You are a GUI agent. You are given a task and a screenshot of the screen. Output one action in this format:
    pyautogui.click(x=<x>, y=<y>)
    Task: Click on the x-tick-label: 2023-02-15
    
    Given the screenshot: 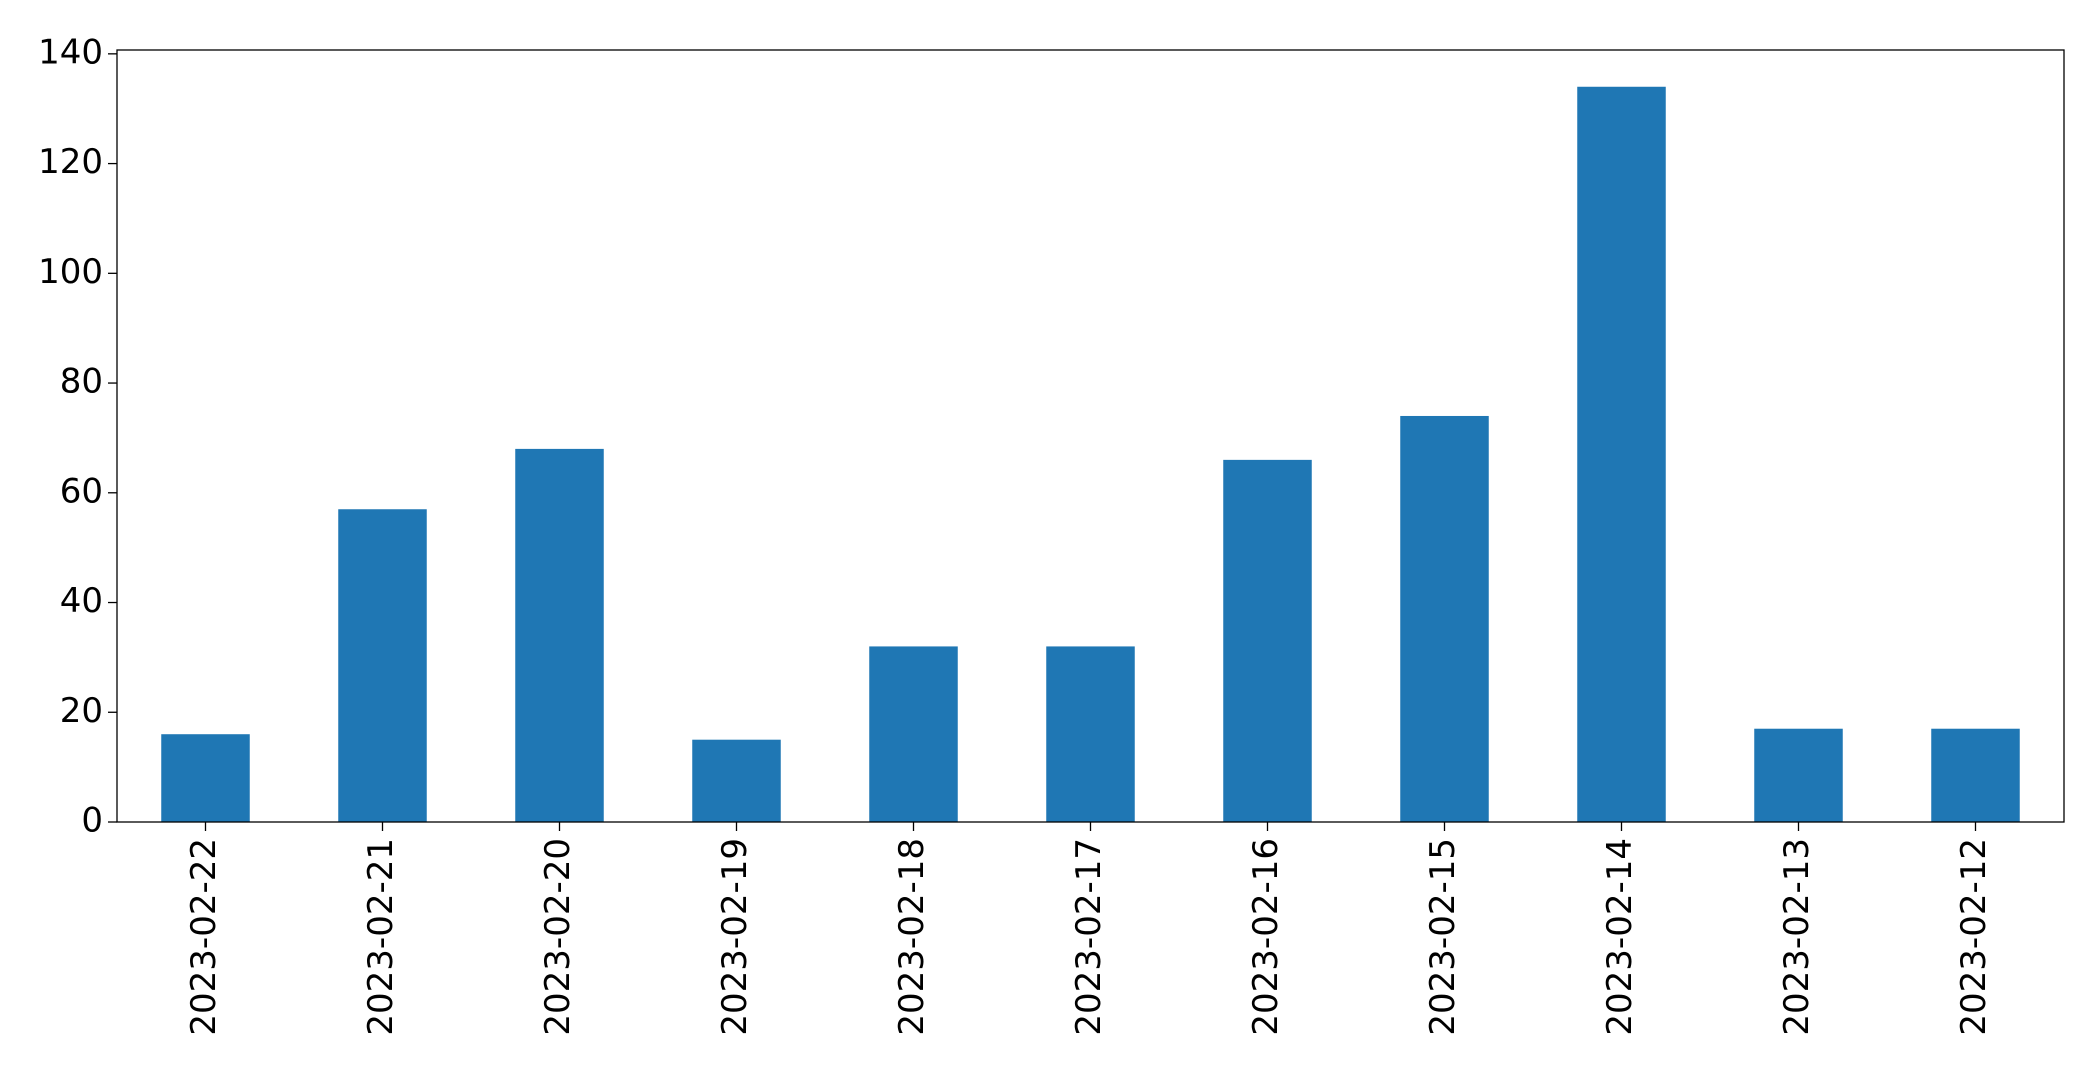 What is the action you would take?
    pyautogui.click(x=1443, y=937)
    